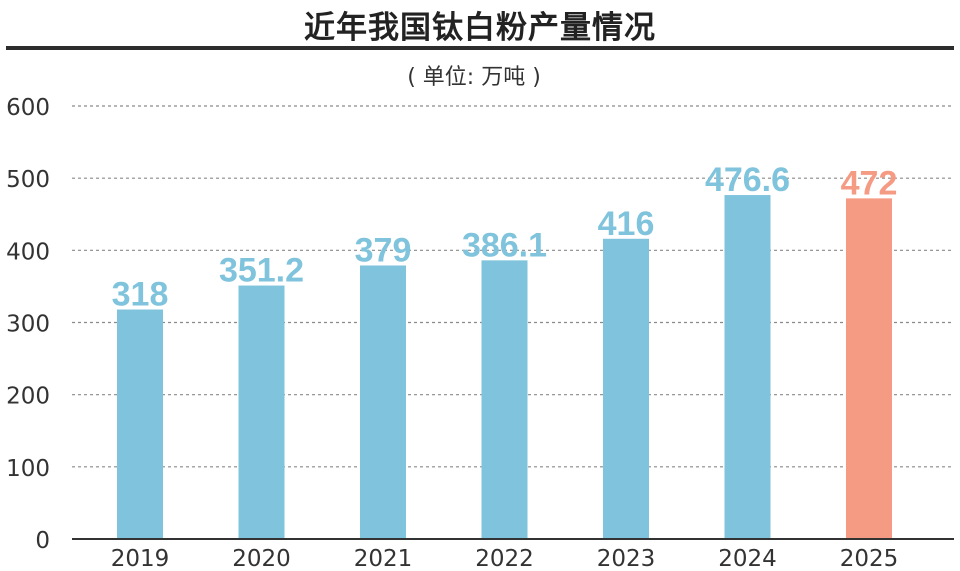 The width and height of the screenshot is (960, 571). I want to click on bar-2022, so click(504, 399).